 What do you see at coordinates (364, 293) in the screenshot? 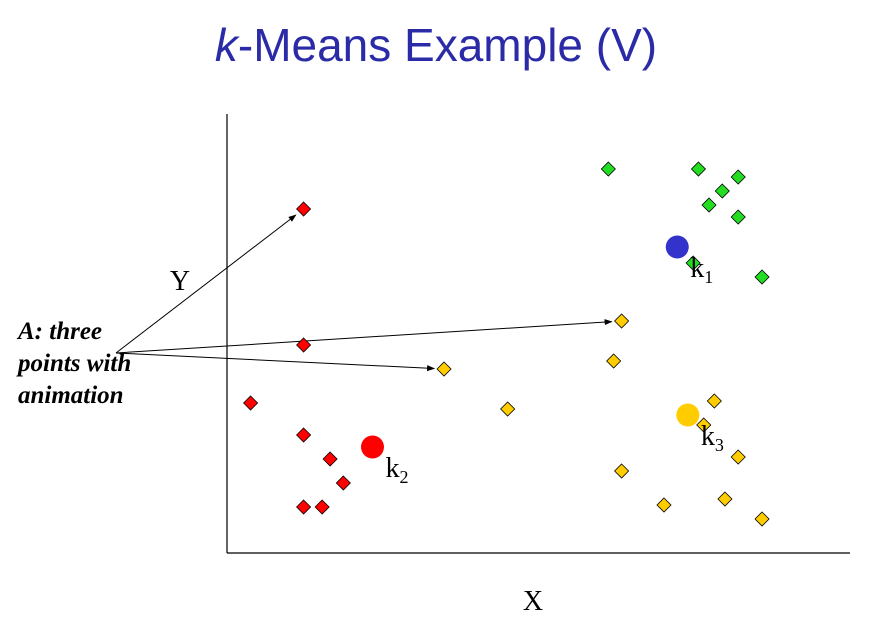
I see `annotation-arrows` at bounding box center [364, 293].